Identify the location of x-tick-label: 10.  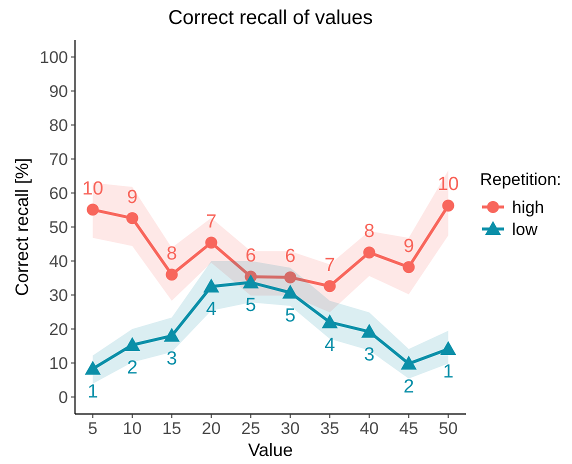
(132, 428).